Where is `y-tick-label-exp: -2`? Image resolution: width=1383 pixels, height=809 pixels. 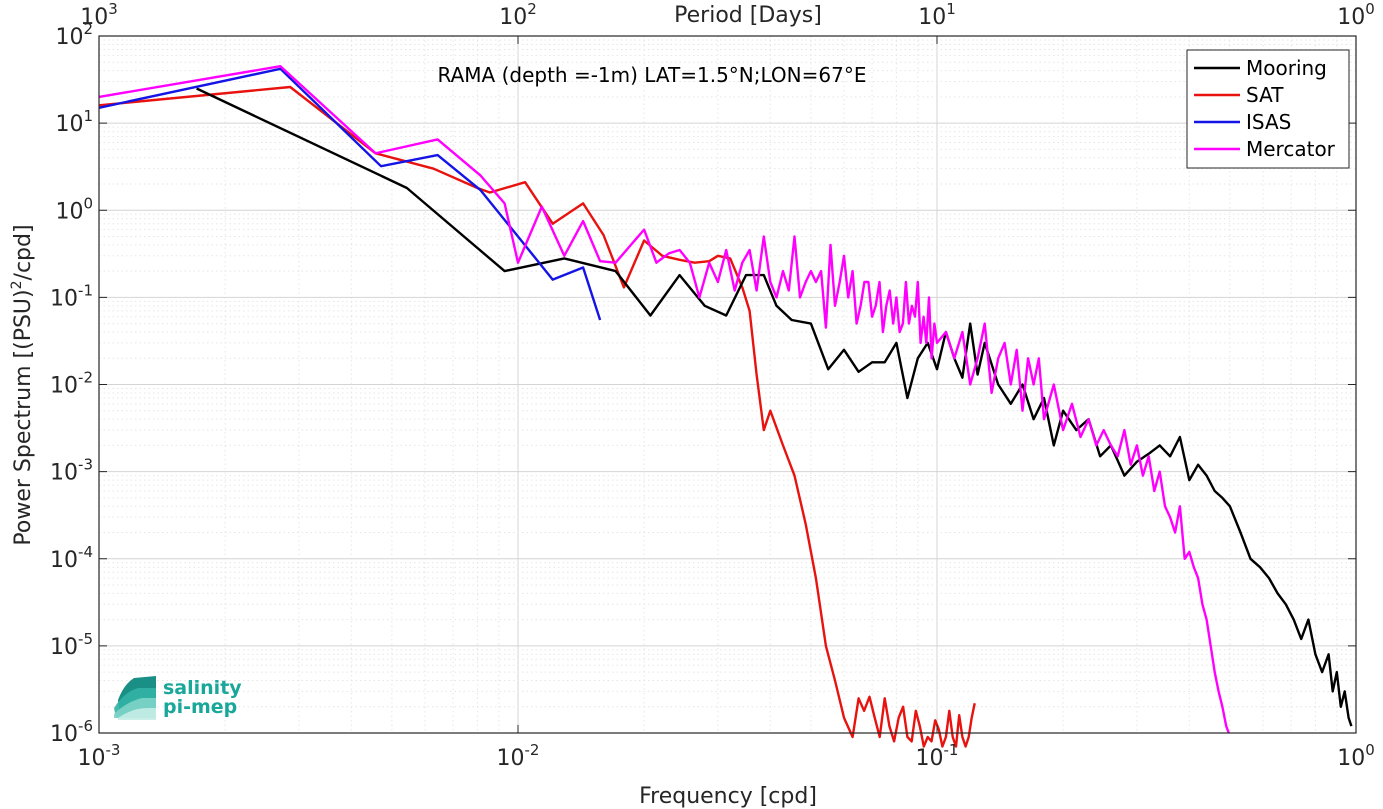 y-tick-label-exp: -2 is located at coordinates (85, 378).